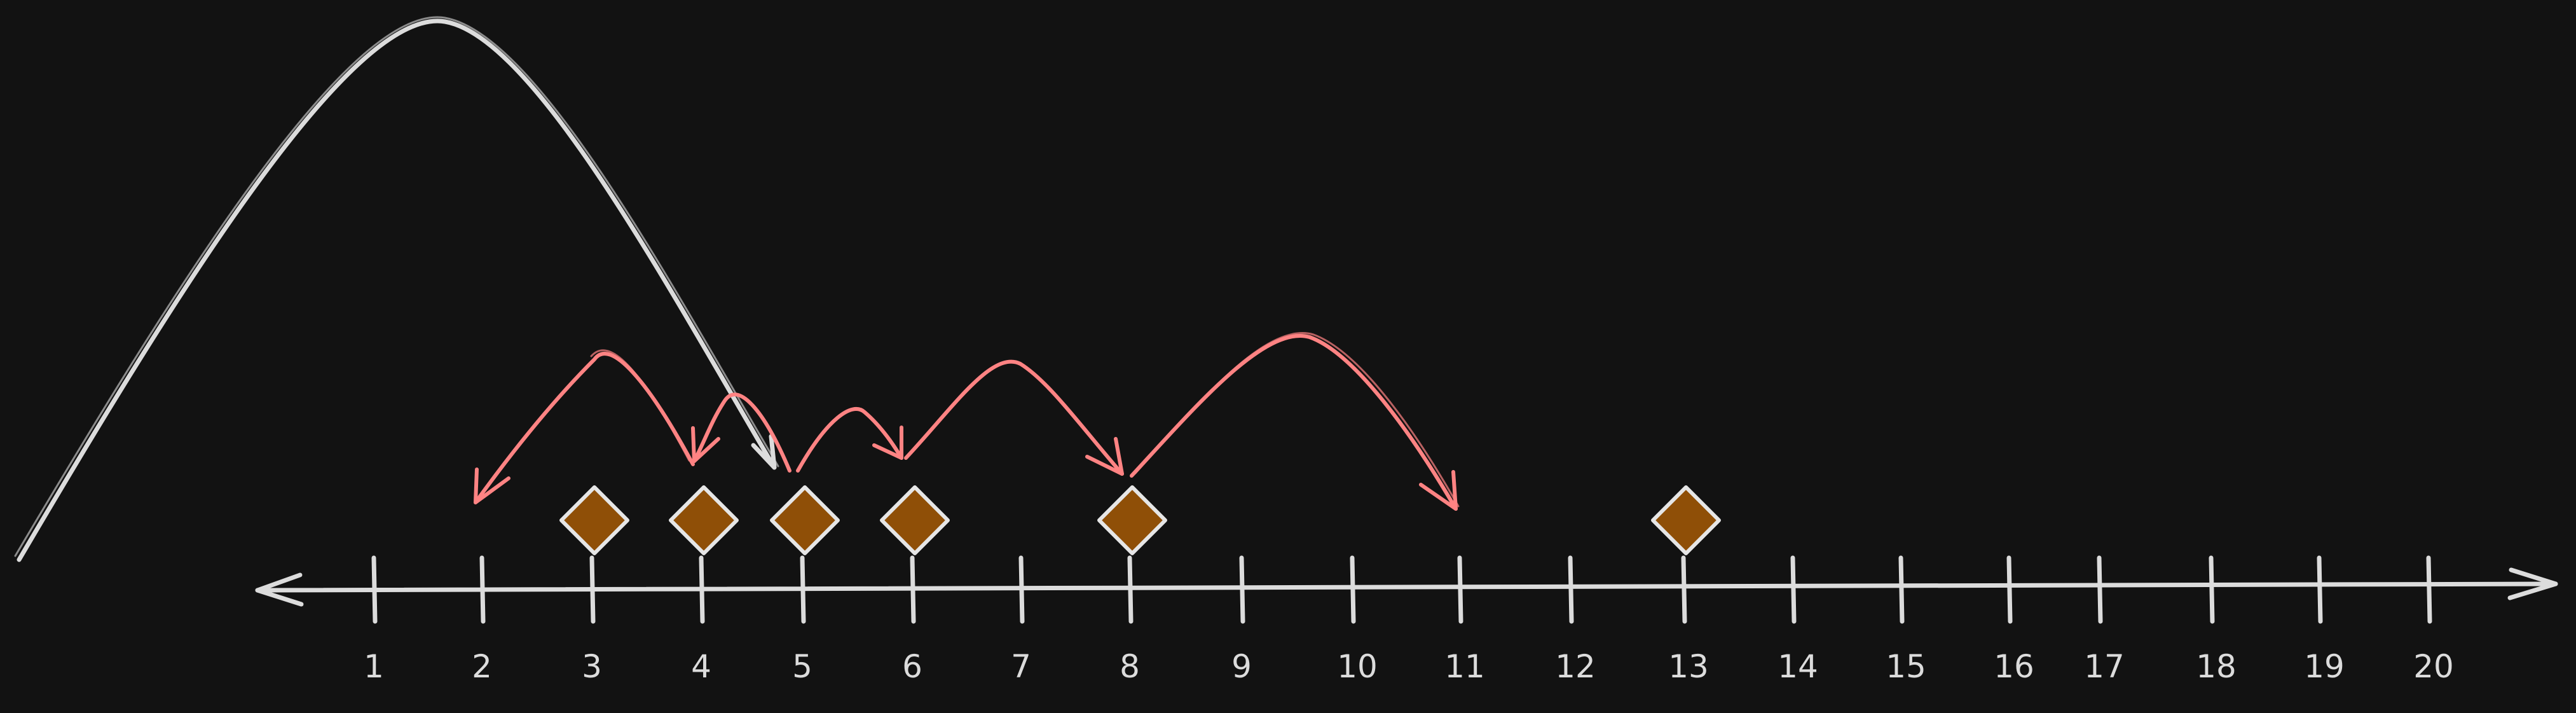  I want to click on axis-left-arrowhead, so click(279, 589).